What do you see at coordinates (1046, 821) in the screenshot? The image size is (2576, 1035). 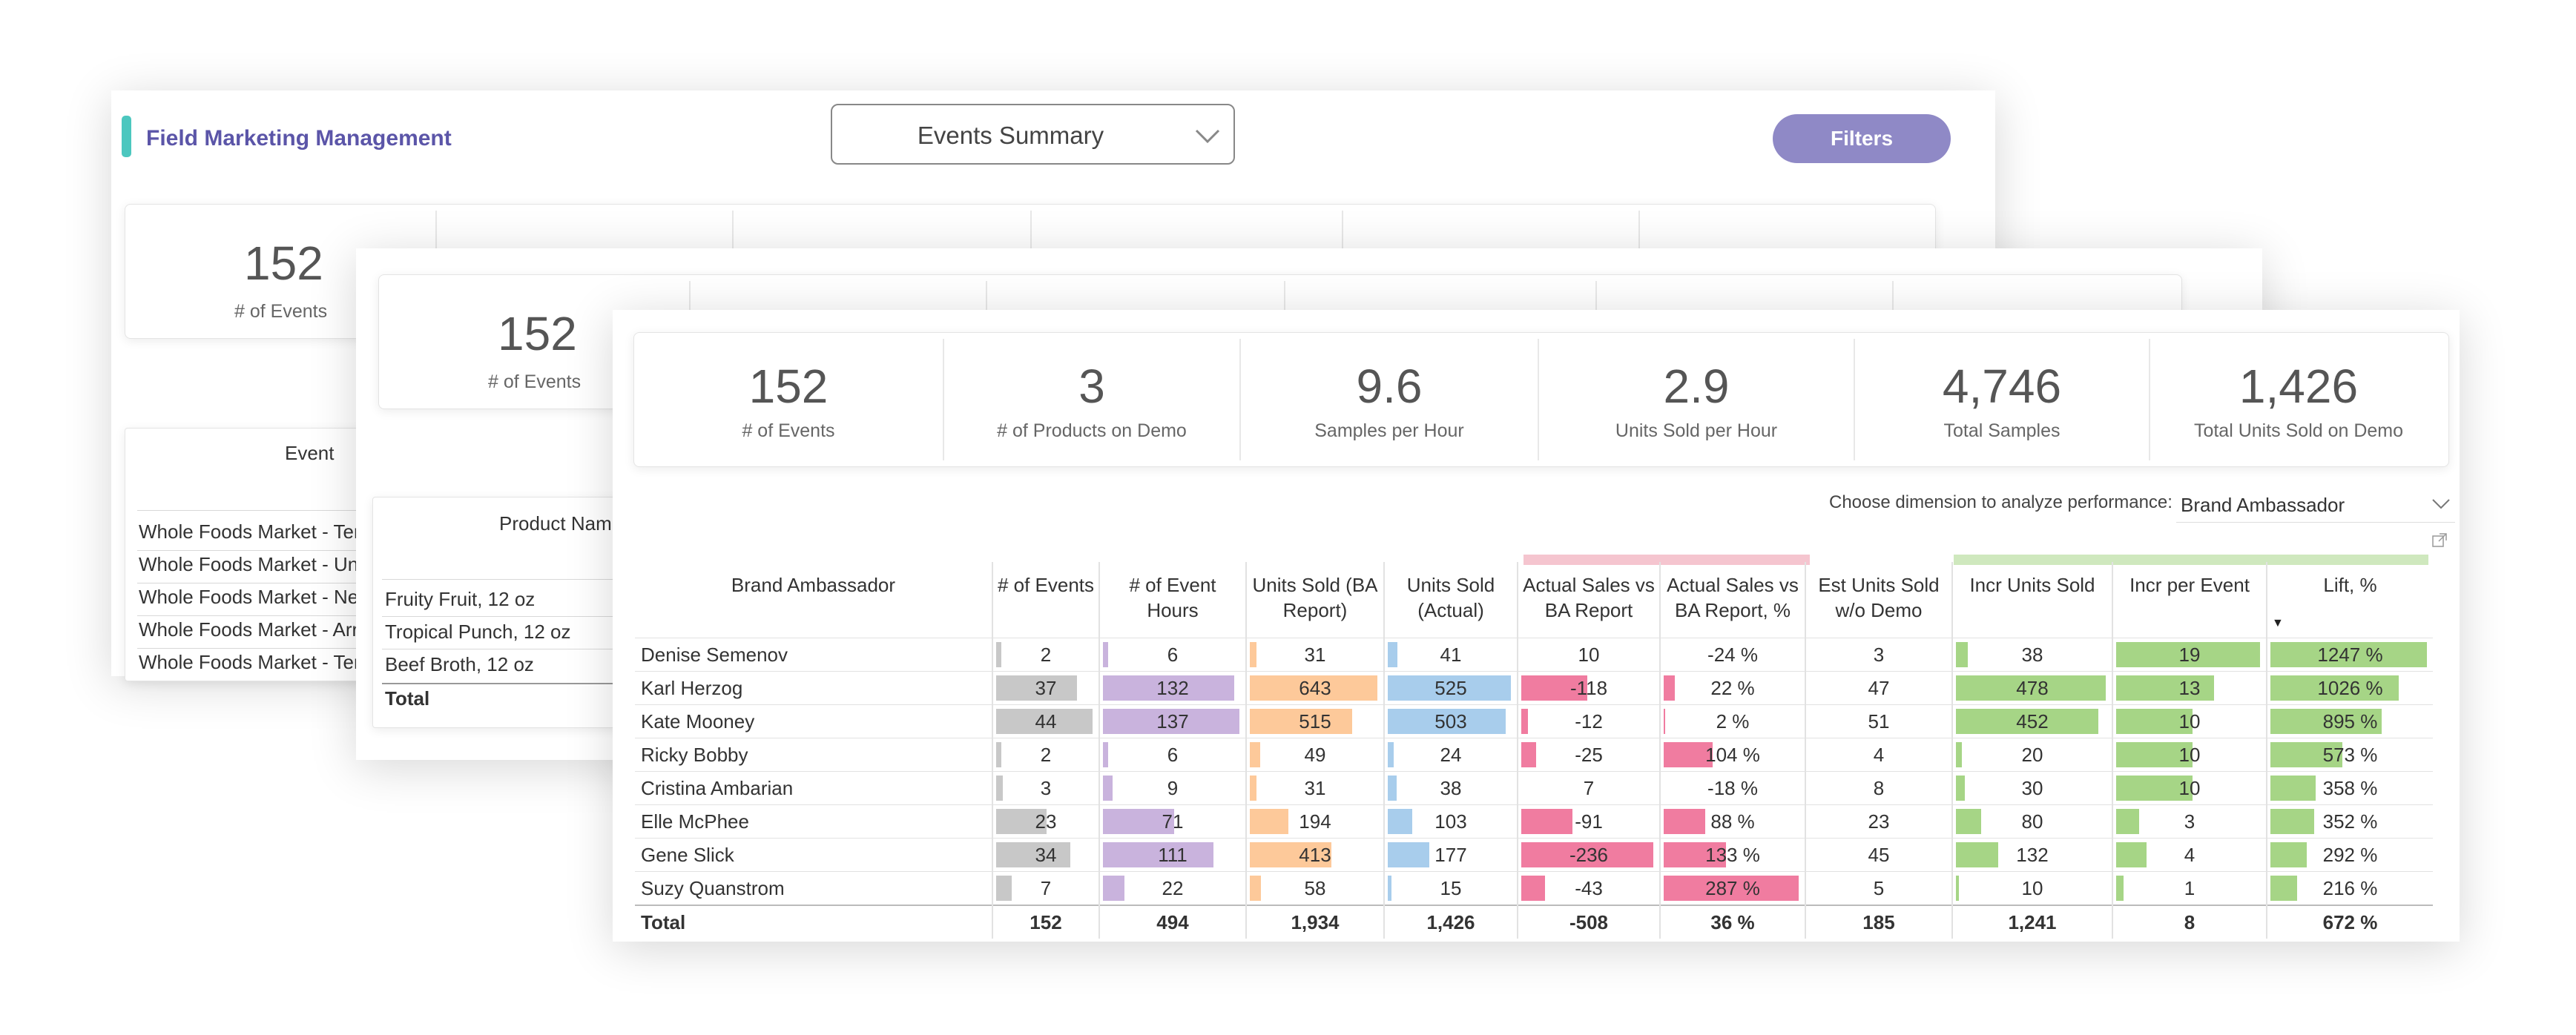 I see `cell-value: 23` at bounding box center [1046, 821].